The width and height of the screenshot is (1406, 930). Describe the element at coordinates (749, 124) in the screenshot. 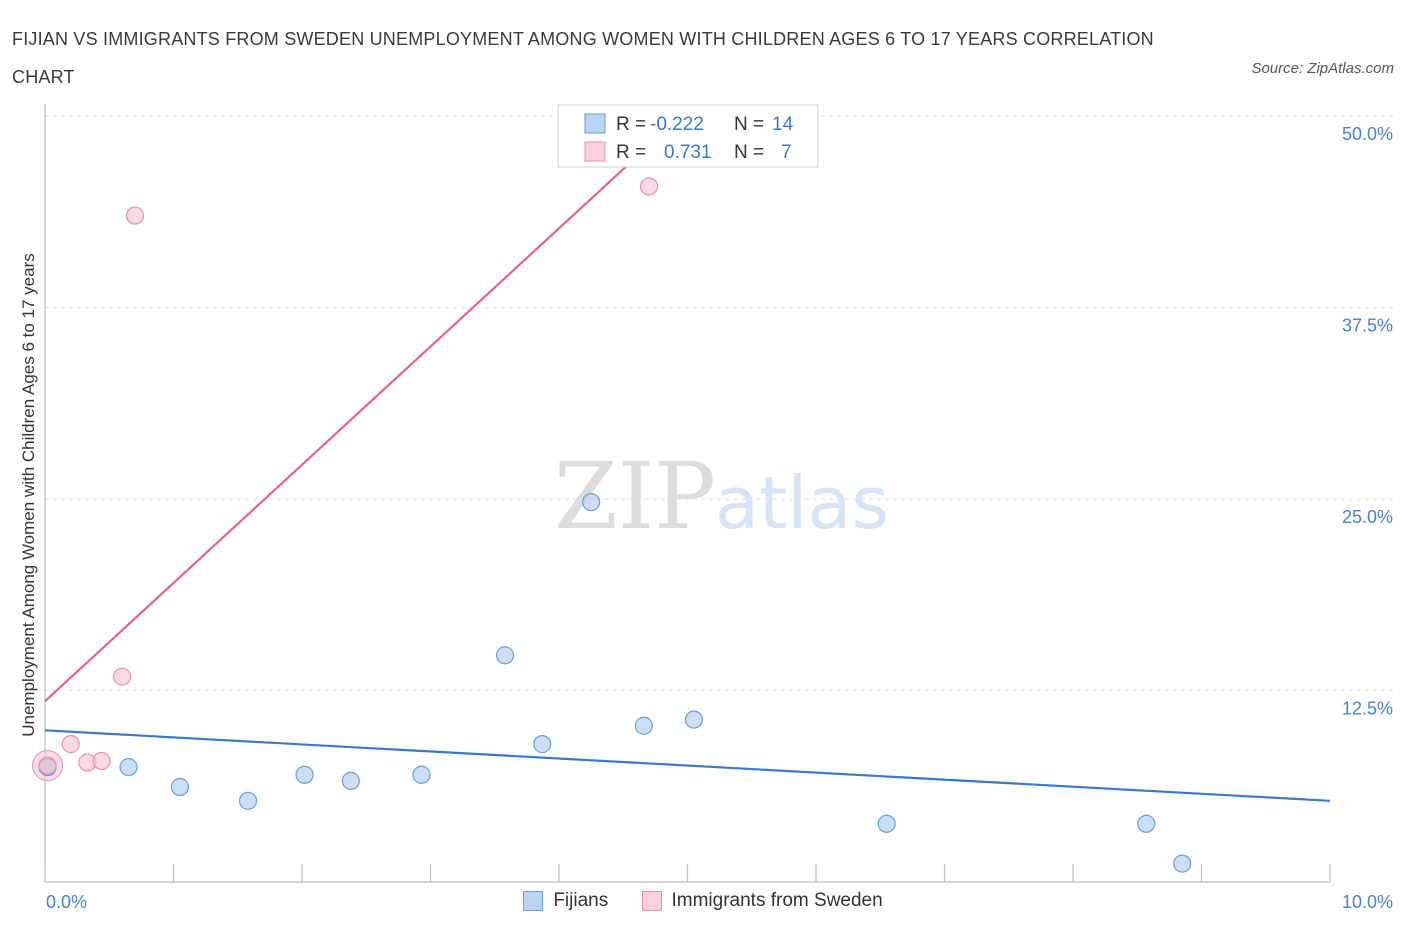

I see `legend-n-label-1: N =` at that location.